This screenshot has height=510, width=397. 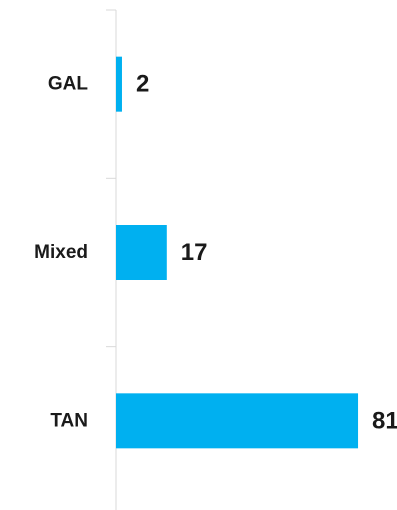 What do you see at coordinates (142, 84) in the screenshot?
I see `data-label-gal: 2` at bounding box center [142, 84].